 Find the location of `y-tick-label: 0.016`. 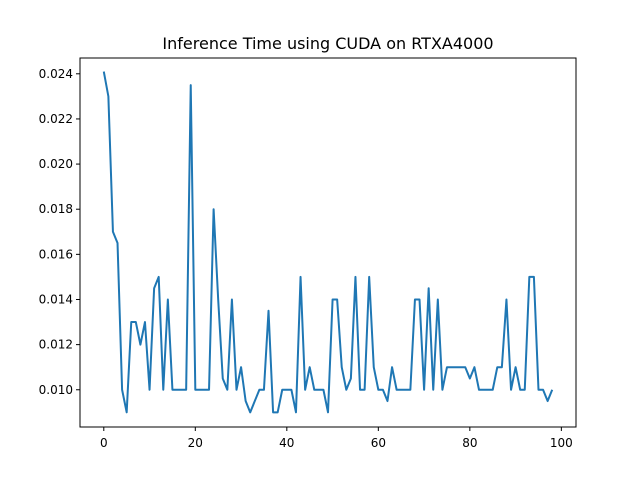

y-tick-label: 0.016 is located at coordinates (56, 254).